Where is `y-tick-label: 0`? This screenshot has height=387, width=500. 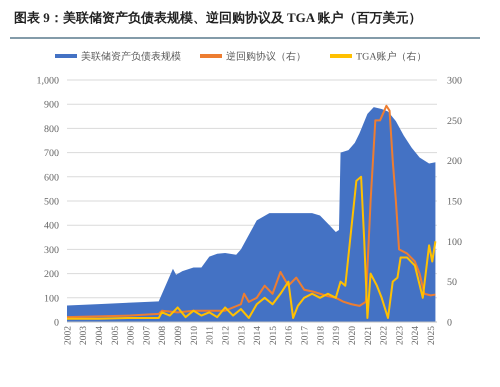
y-tick-label: 0 is located at coordinates (56, 323).